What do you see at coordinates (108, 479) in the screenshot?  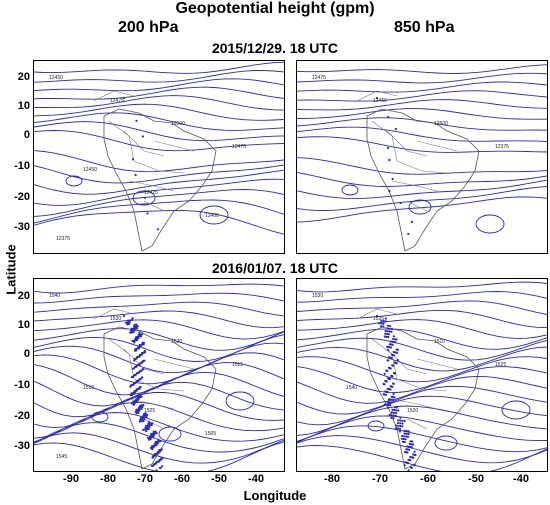 I see `x-tick-label: -80` at bounding box center [108, 479].